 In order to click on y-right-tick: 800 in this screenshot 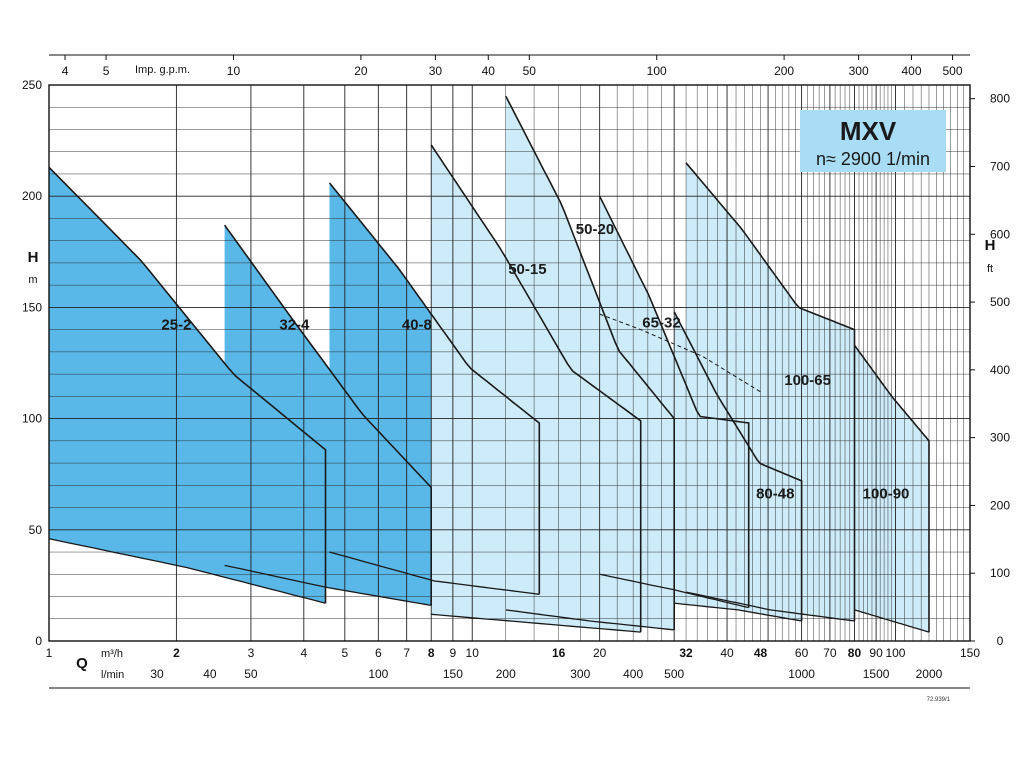, I will do `click(1000, 99)`.